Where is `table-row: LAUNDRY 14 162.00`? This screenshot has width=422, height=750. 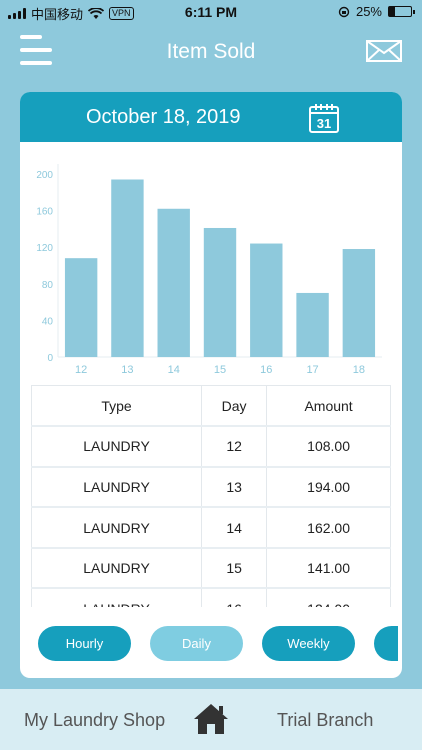 table-row: LAUNDRY 14 162.00 is located at coordinates (211, 527).